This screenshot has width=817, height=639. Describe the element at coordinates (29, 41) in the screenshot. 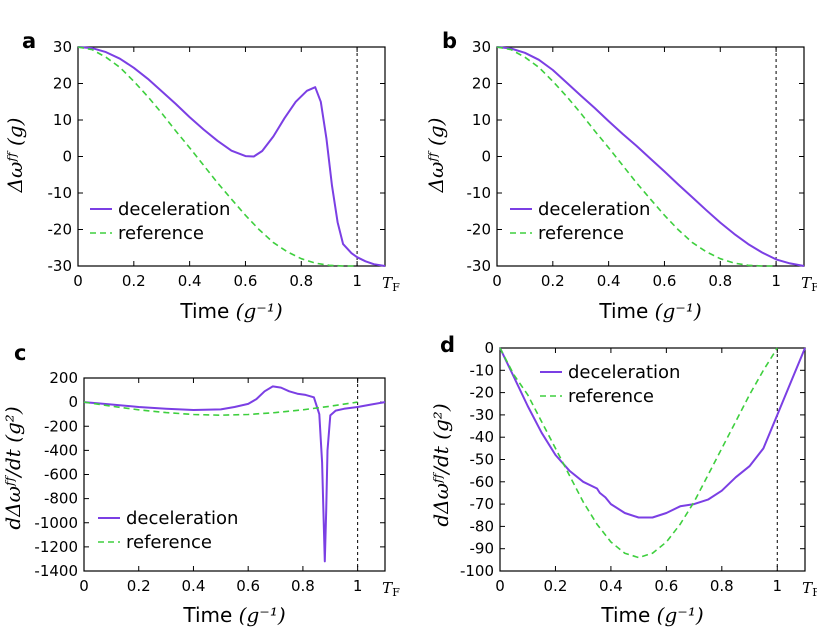

I see `panel-letter: a` at that location.